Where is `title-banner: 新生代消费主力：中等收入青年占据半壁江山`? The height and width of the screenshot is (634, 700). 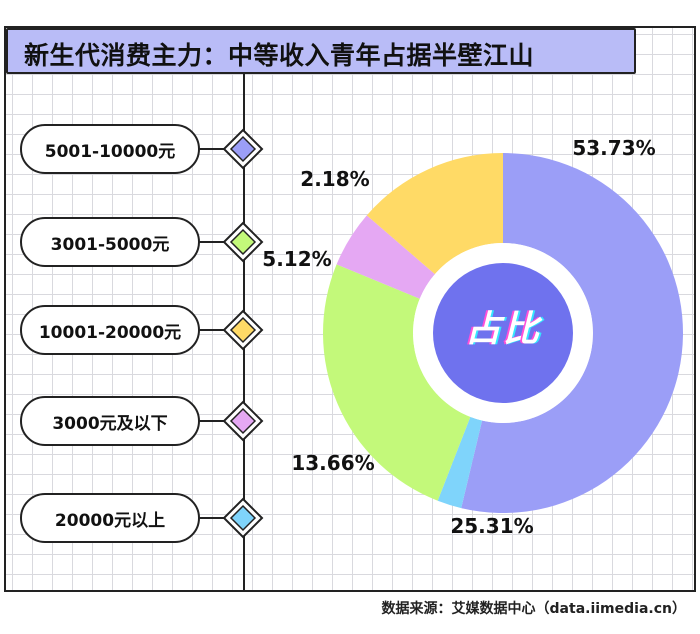
title-banner: 新生代消费主力：中等收入青年占据半壁江山 is located at coordinates (321, 51).